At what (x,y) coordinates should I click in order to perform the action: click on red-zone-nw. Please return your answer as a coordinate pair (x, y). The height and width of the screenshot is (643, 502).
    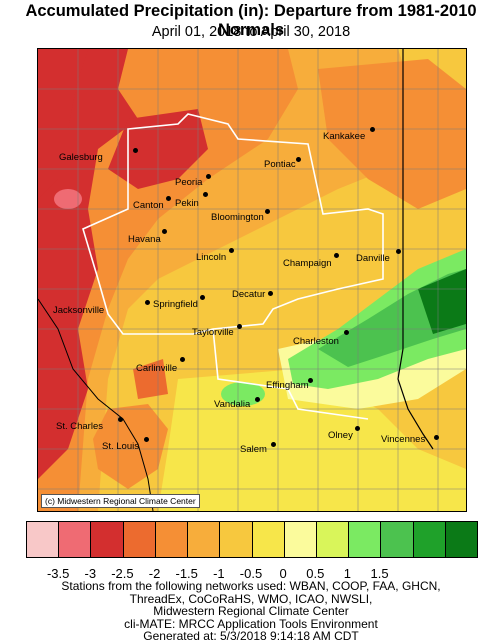
    Looking at the image, I should click on (63, 124).